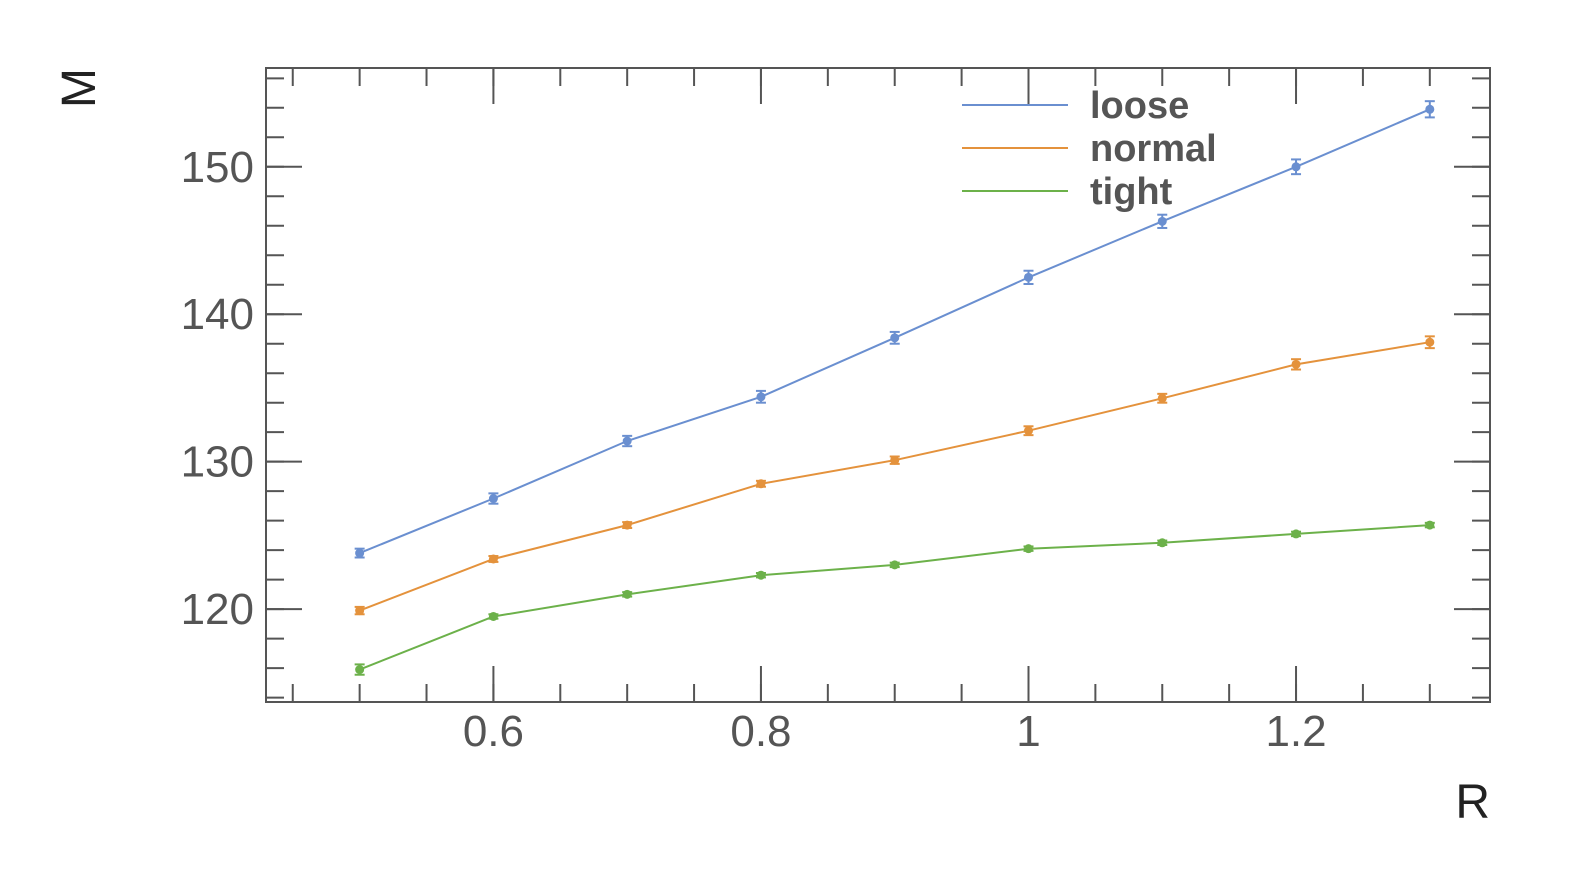 This screenshot has width=1596, height=872. Describe the element at coordinates (1139, 106) in the screenshot. I see `legend-label: loose` at that location.